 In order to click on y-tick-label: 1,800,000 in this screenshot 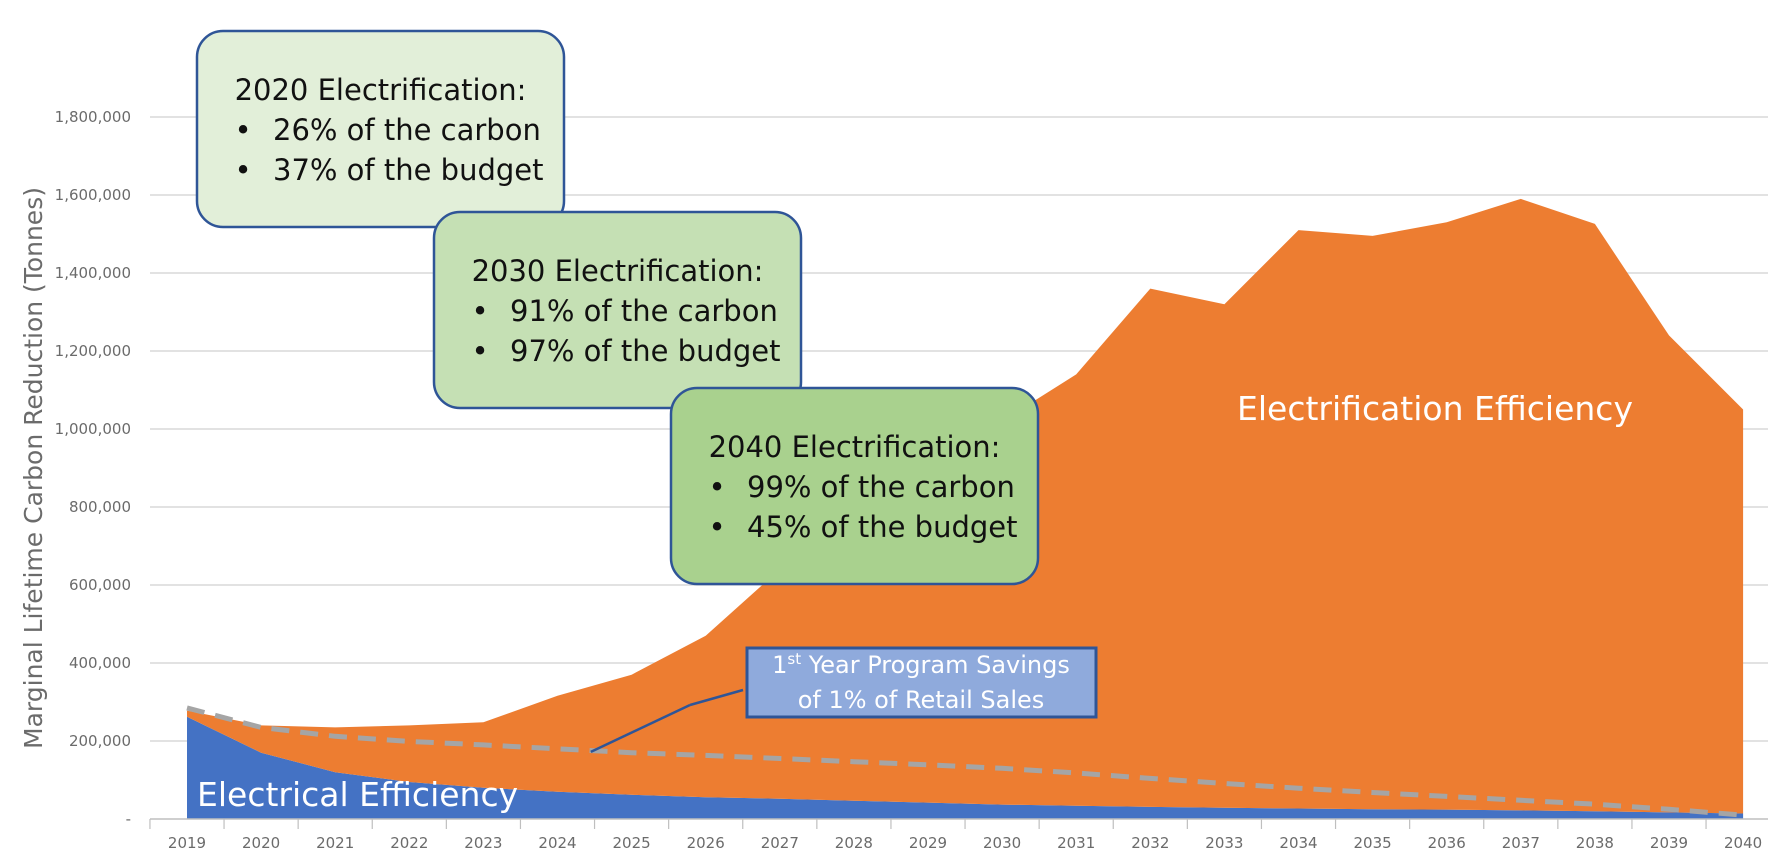, I will do `click(93, 117)`.